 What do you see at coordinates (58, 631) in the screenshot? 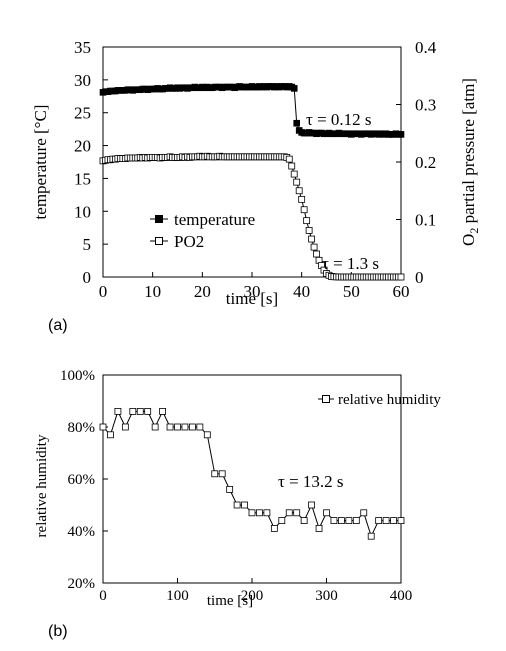
I see `panel-b-label: (b)` at bounding box center [58, 631].